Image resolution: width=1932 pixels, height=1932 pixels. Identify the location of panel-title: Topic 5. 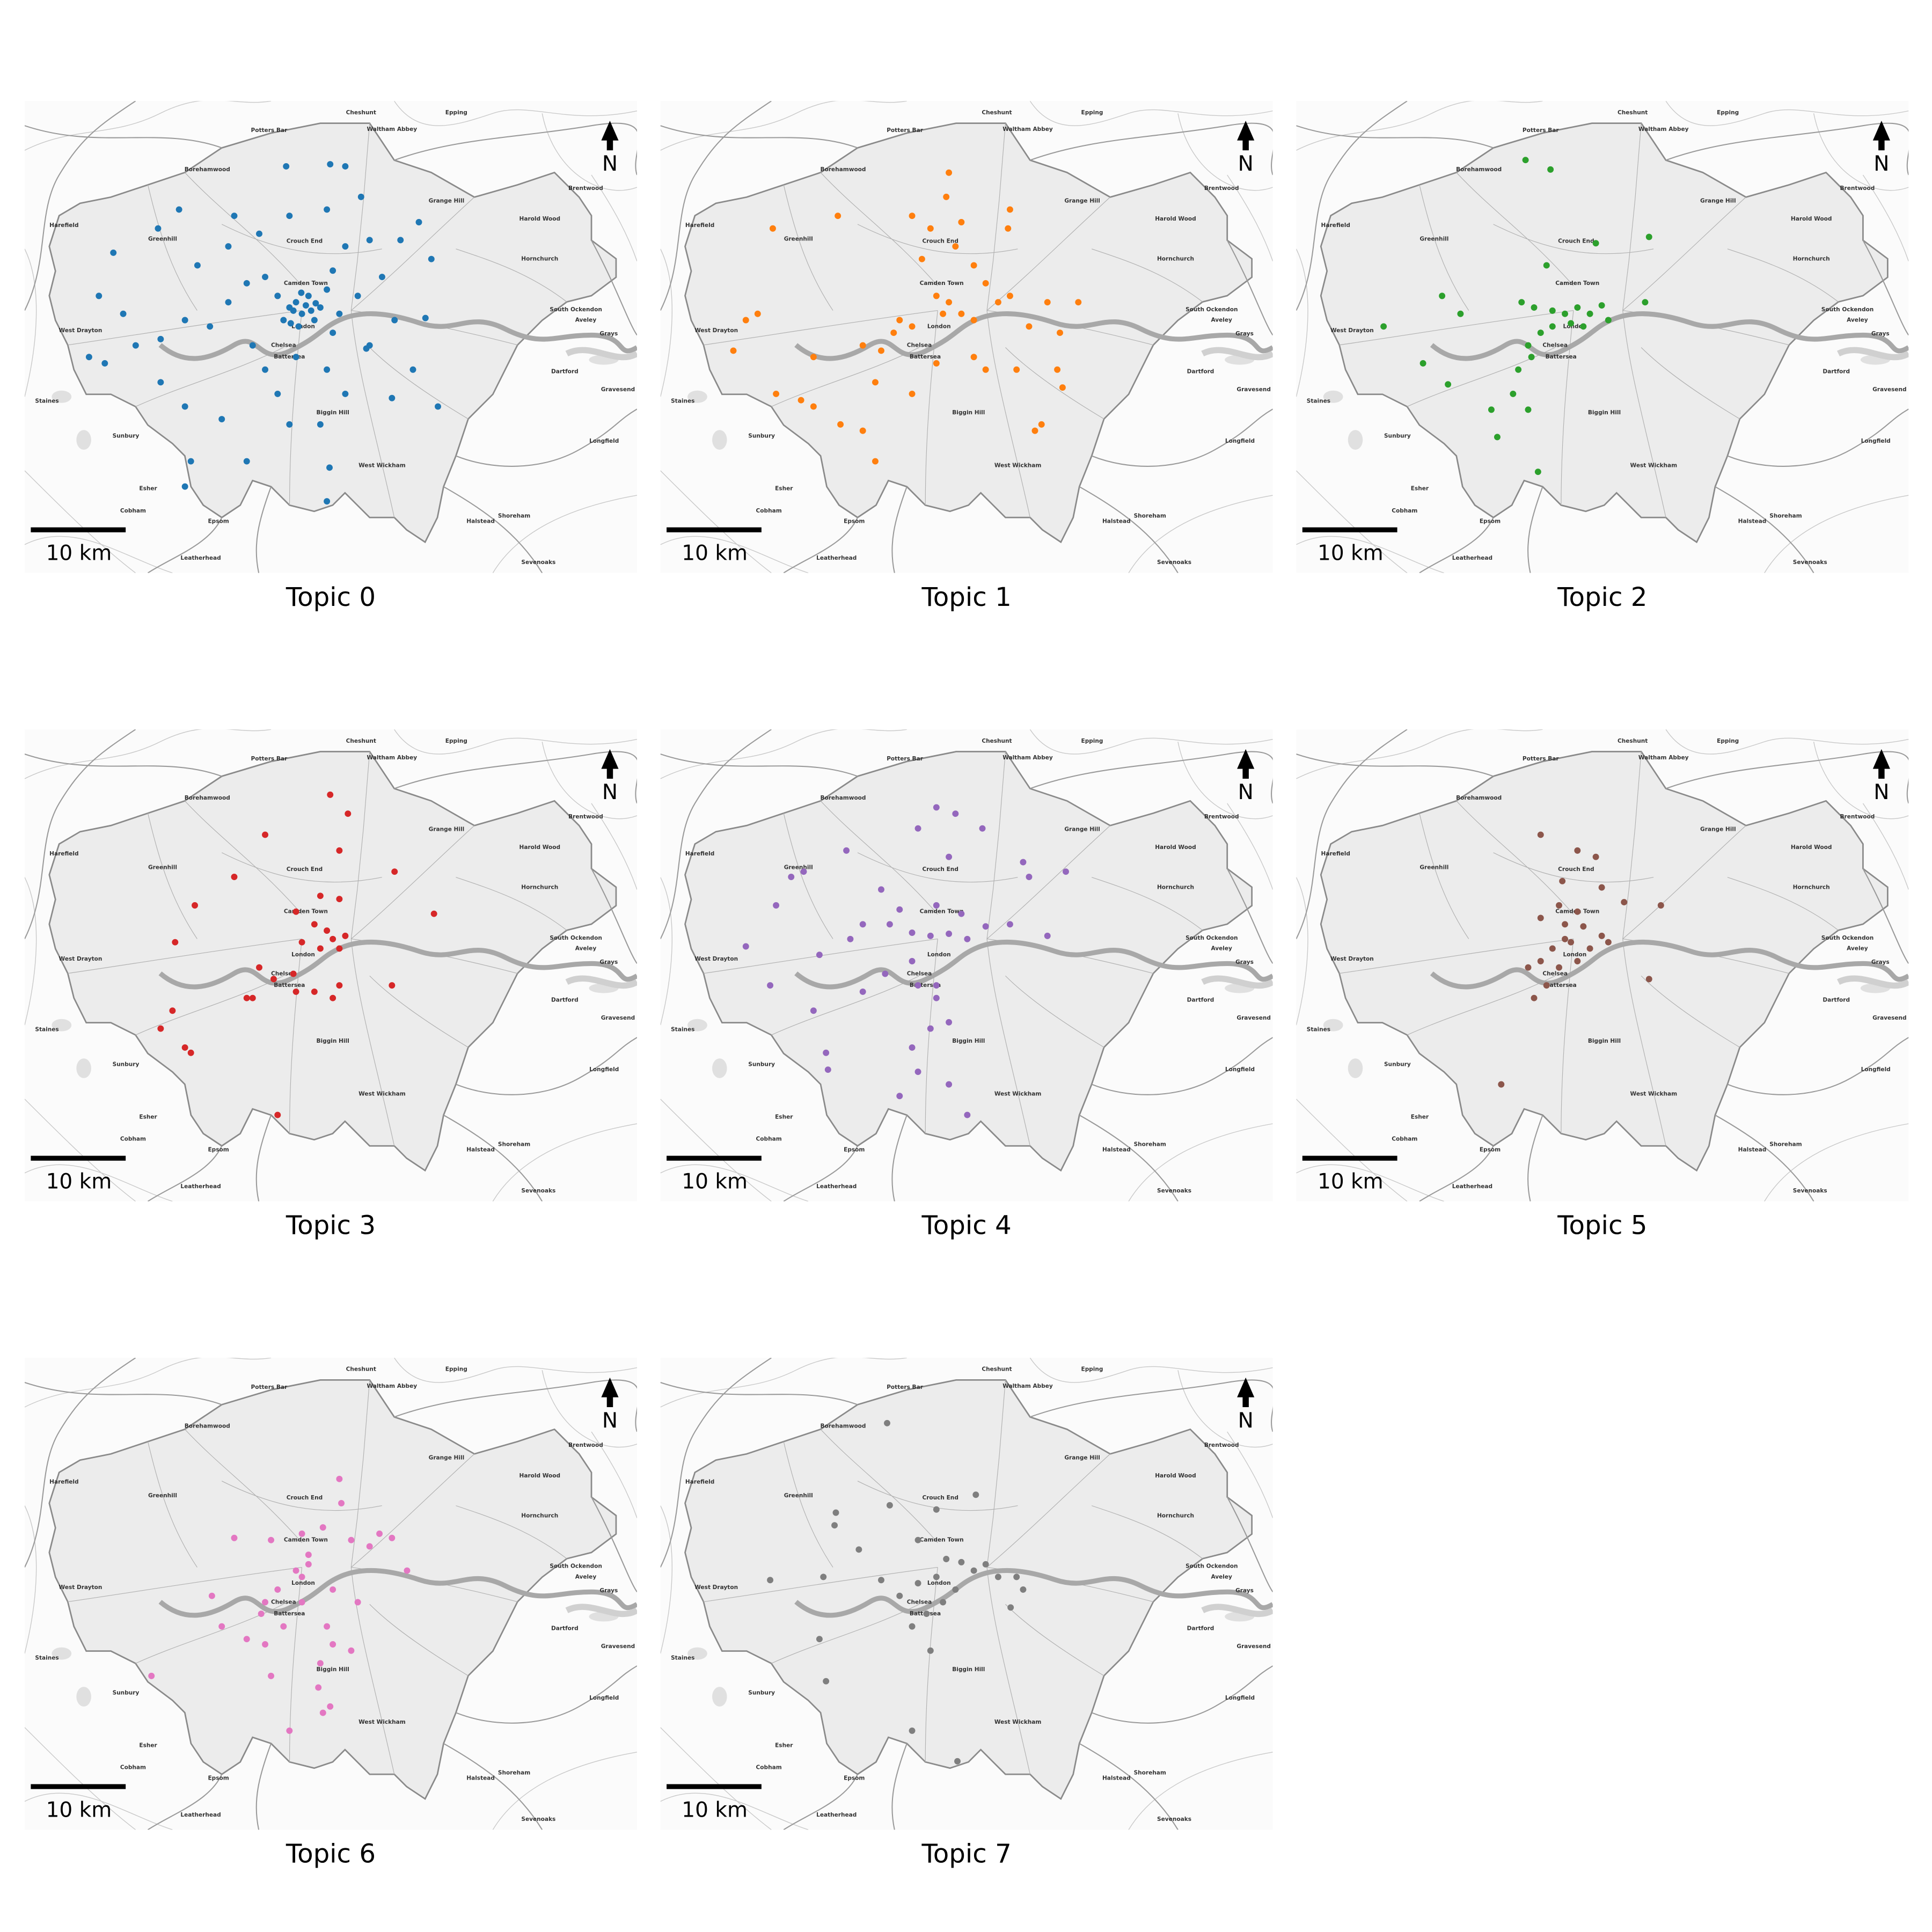
(1602, 1226).